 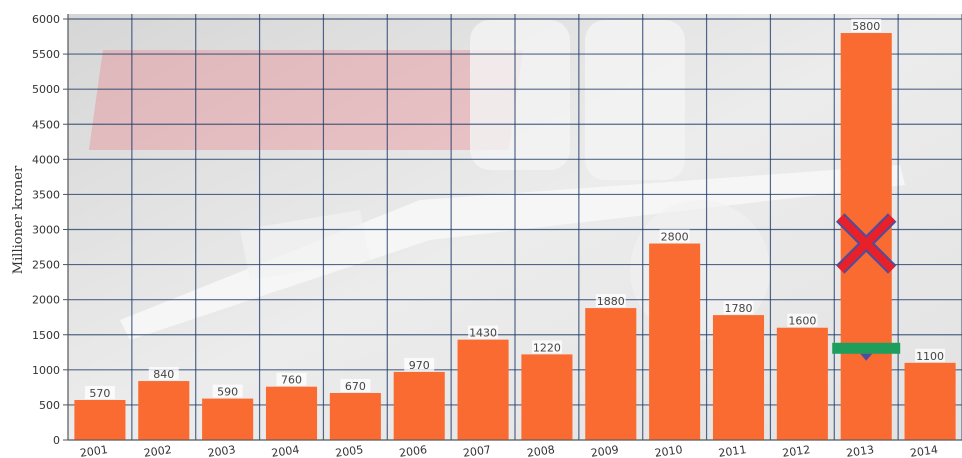 What do you see at coordinates (158, 450) in the screenshot?
I see `x-tick-label-2002: 2002` at bounding box center [158, 450].